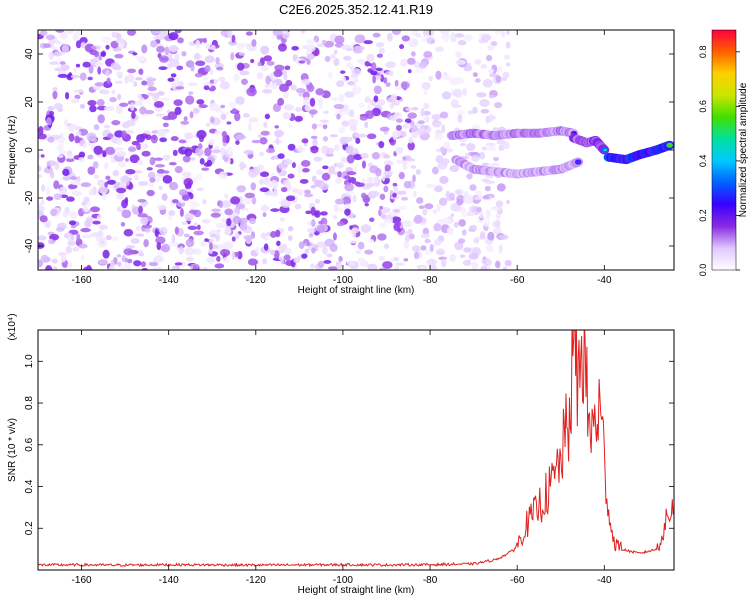 This screenshot has height=600, width=750. What do you see at coordinates (12, 326) in the screenshot?
I see `snr-y-multiplier: (x10⁴)` at bounding box center [12, 326].